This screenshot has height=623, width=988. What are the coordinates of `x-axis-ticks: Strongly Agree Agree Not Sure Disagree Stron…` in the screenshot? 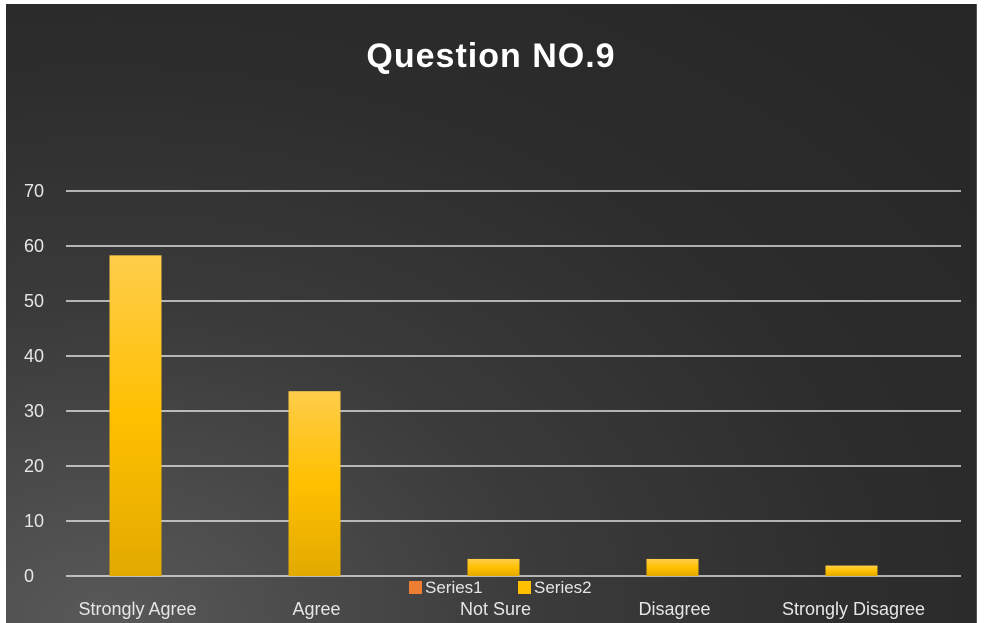 It's located at (501, 609).